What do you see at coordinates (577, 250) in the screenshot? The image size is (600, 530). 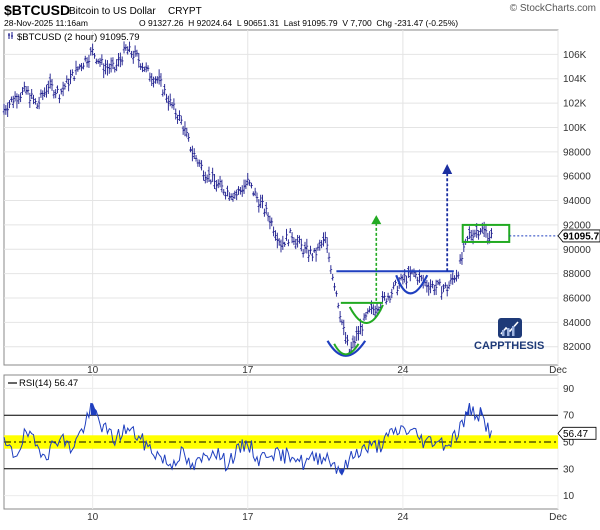 I see `price-y-tick: 90000` at bounding box center [577, 250].